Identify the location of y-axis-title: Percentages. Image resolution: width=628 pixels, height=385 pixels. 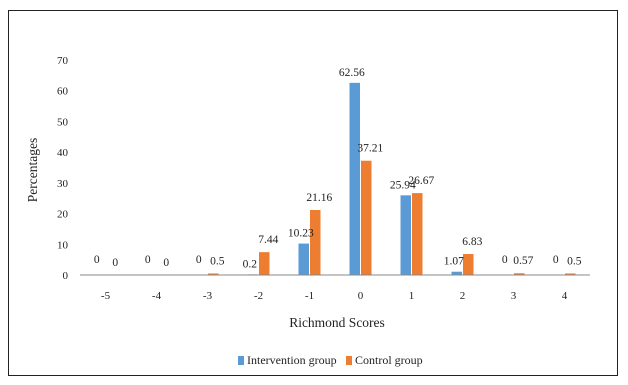
(32, 170).